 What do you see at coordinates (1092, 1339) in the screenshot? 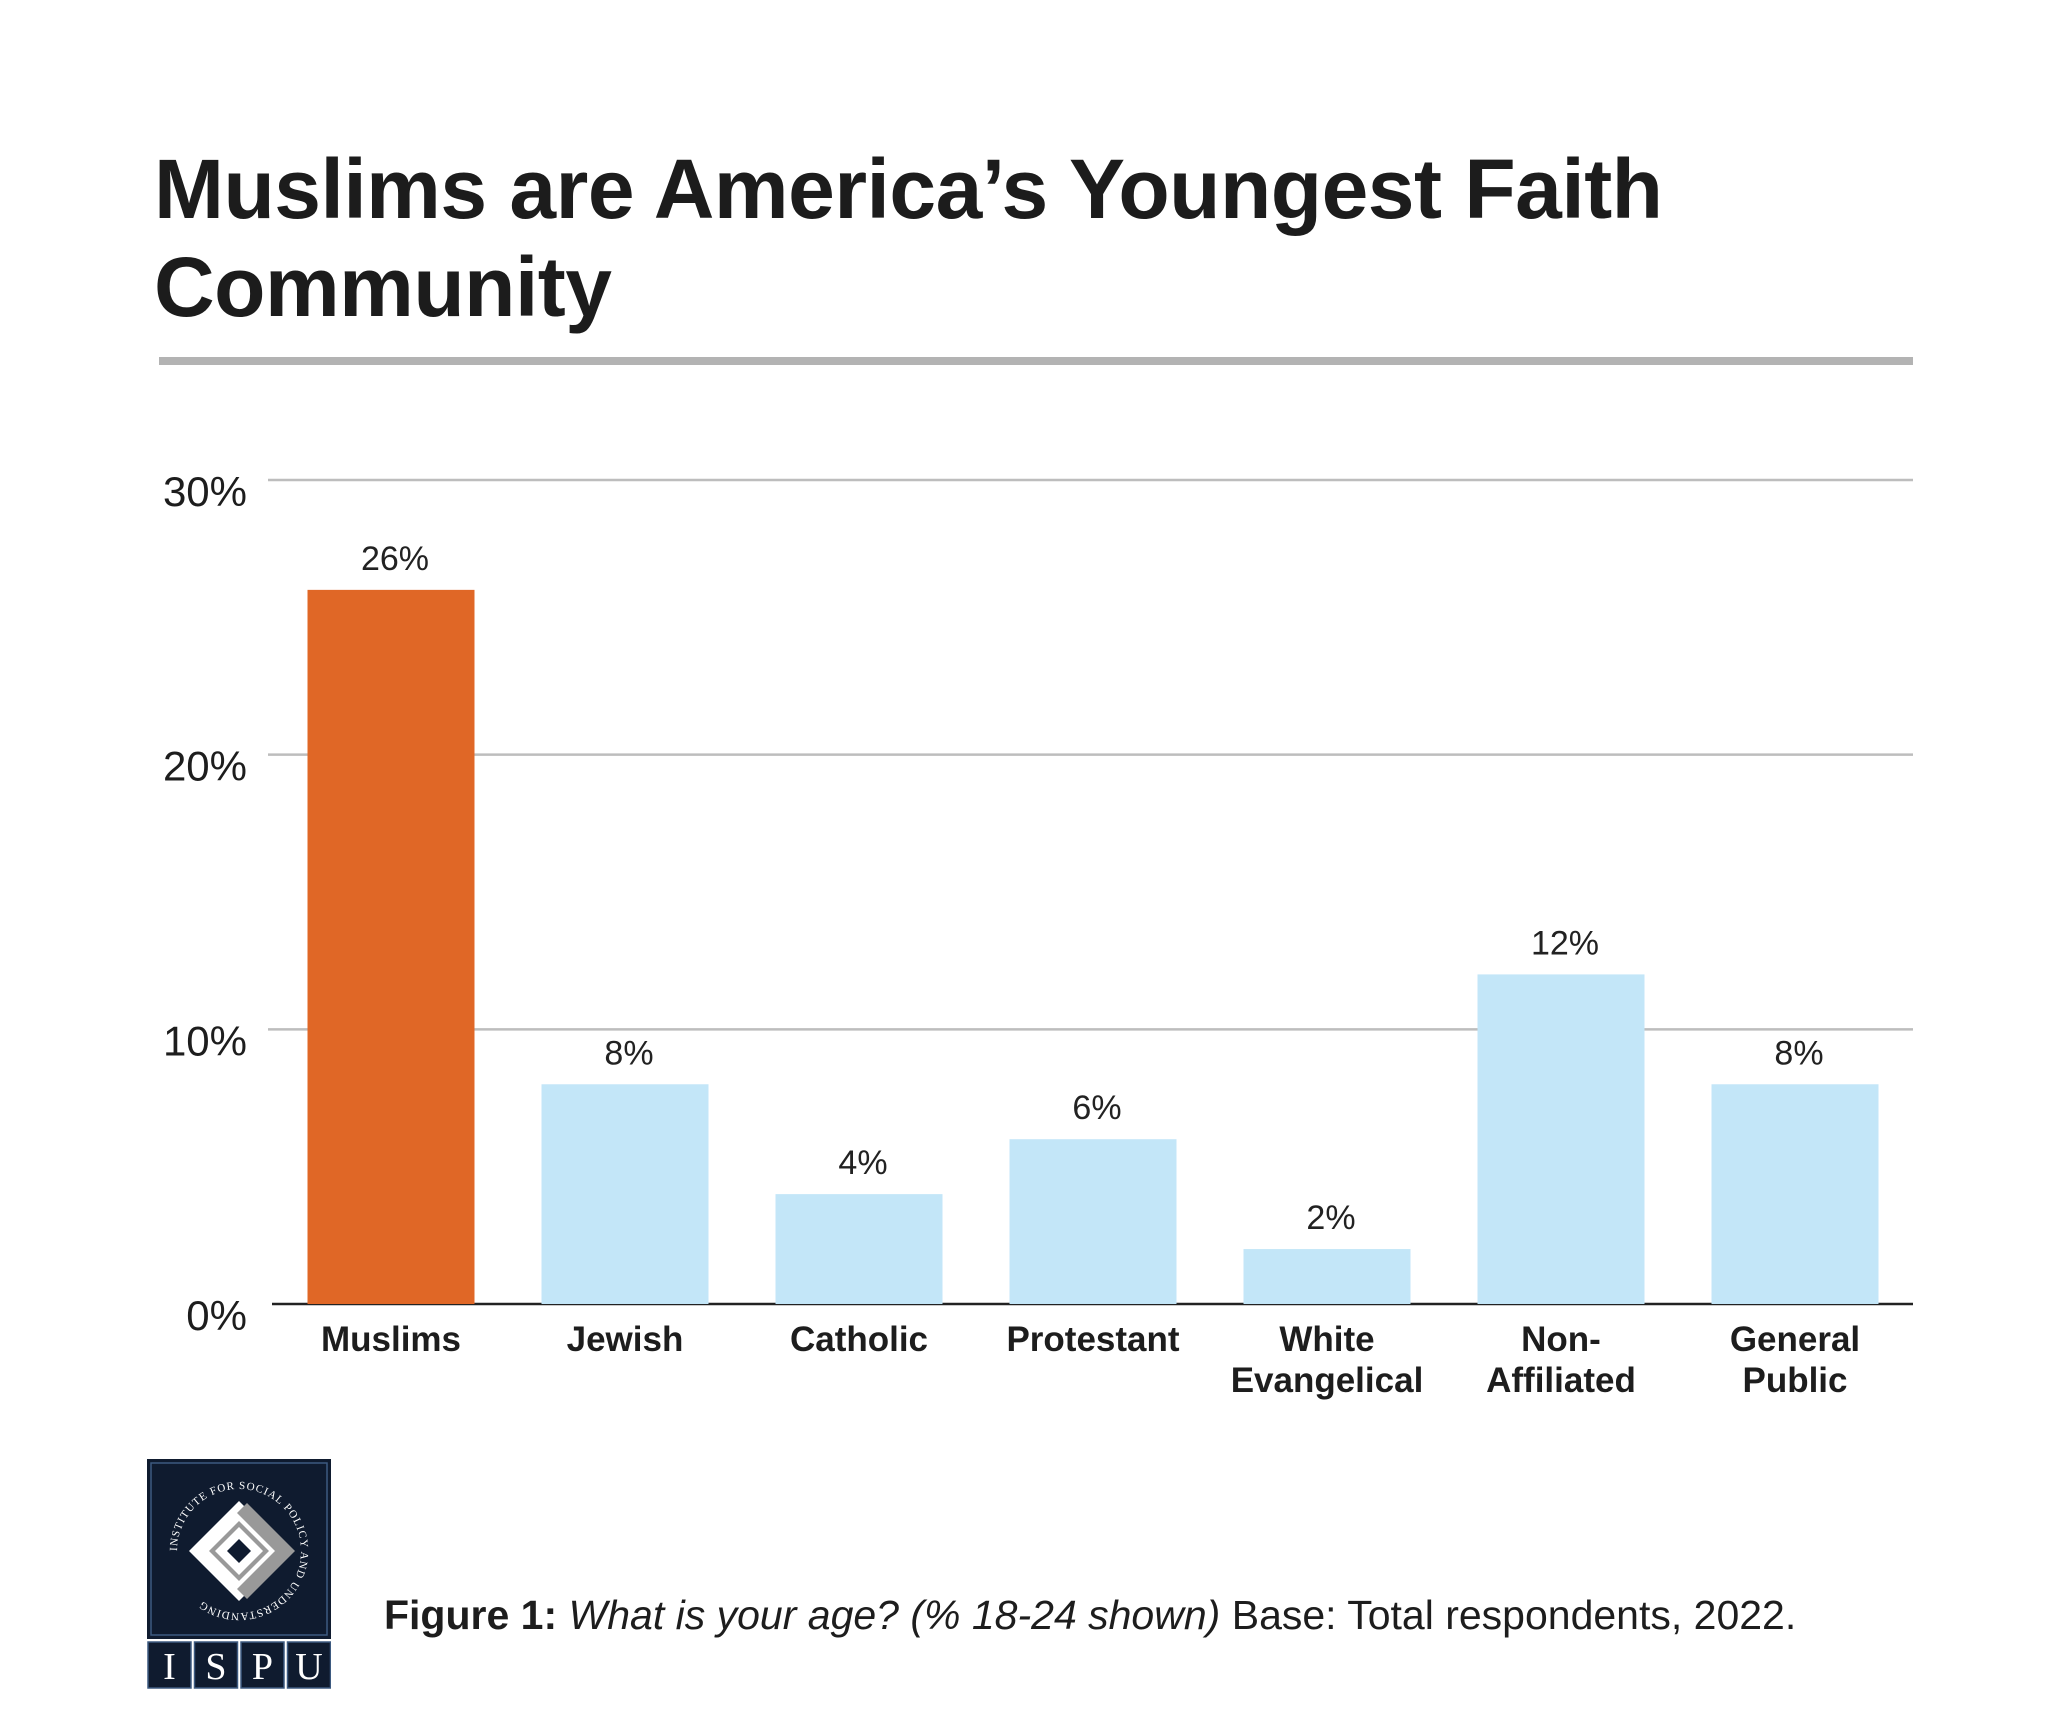
I see `category-label: Protestant` at bounding box center [1092, 1339].